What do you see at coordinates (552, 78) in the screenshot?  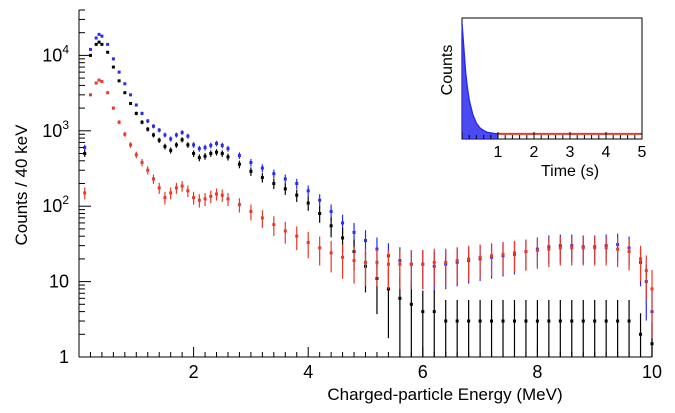 I see `inset-frame` at bounding box center [552, 78].